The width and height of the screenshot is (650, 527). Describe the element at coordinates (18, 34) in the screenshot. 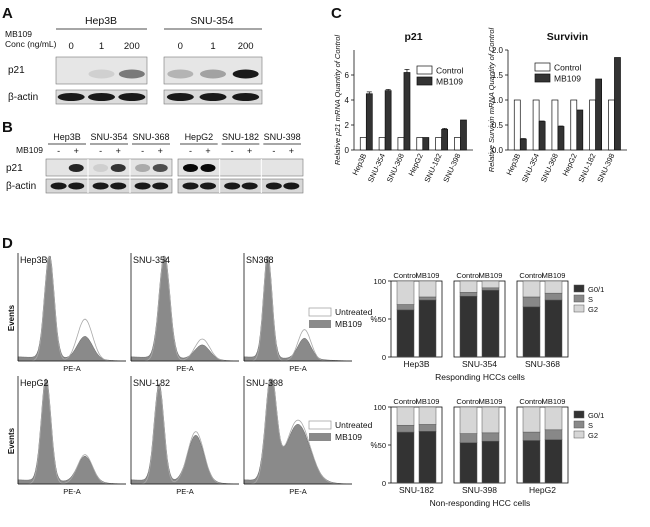

I see `panel-a-treatment-label: MB109` at that location.